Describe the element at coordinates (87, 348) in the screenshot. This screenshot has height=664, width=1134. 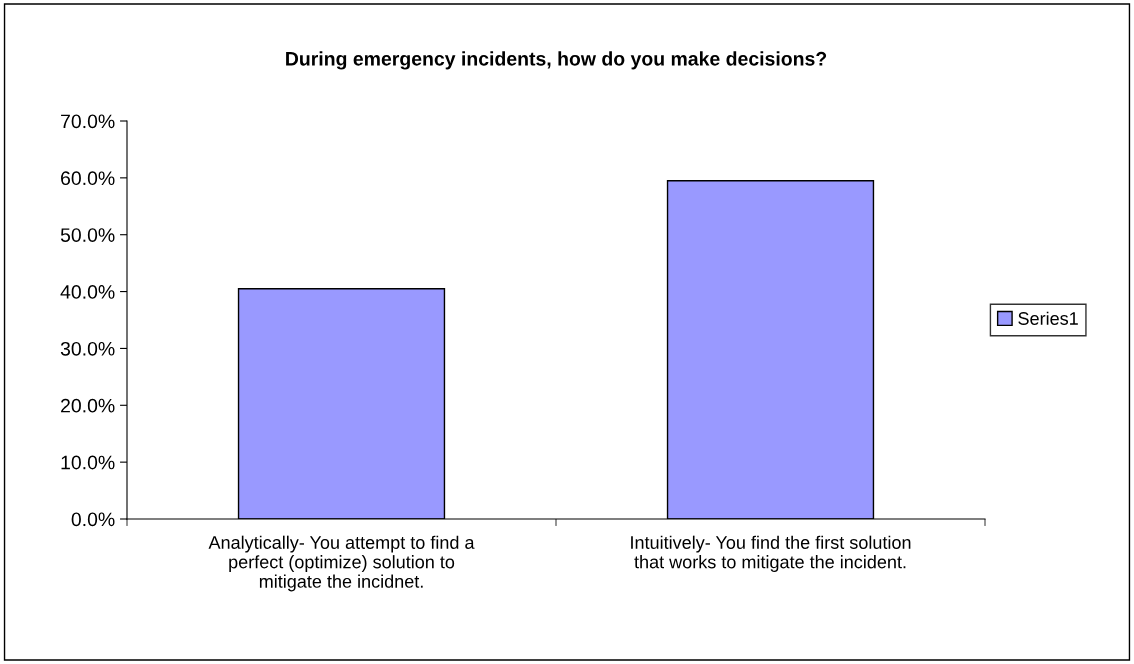
I see `y-tick-label: 30.0%` at that location.